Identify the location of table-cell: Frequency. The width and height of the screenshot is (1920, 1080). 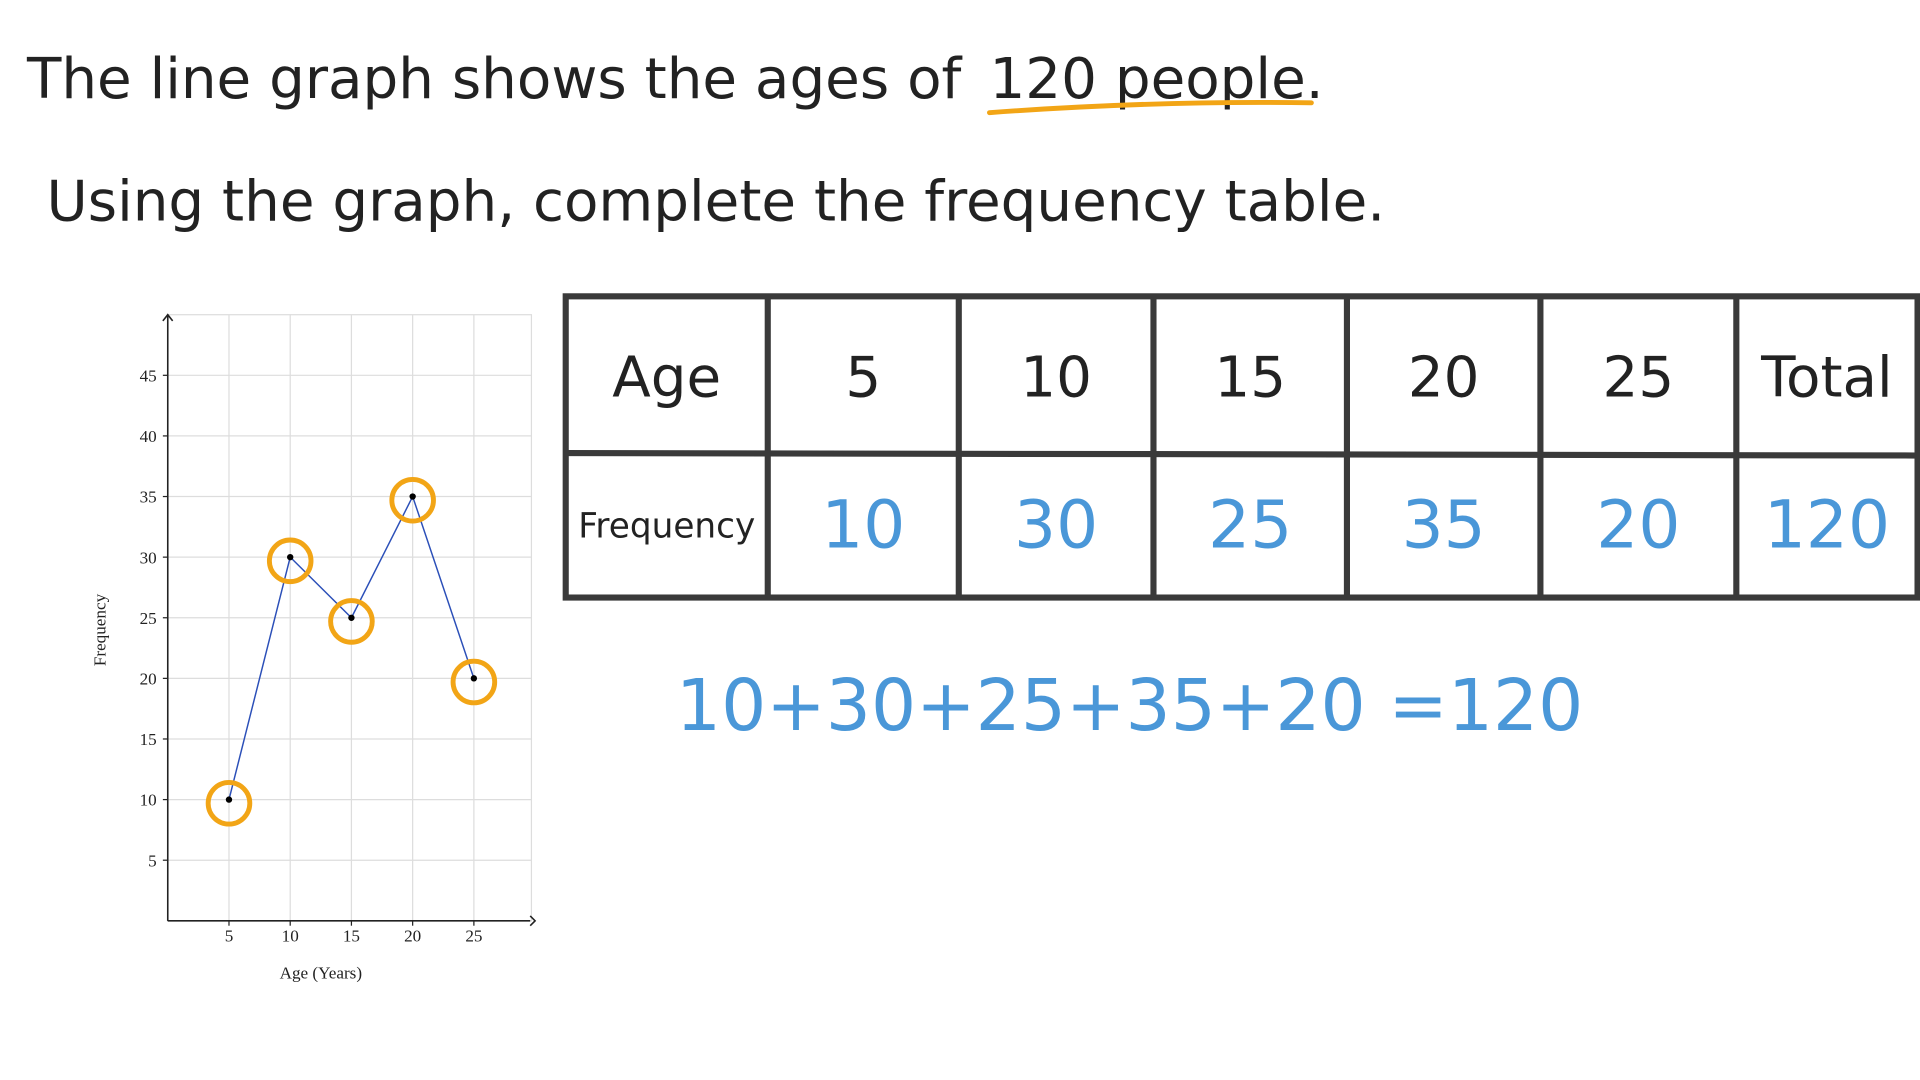
(666, 527).